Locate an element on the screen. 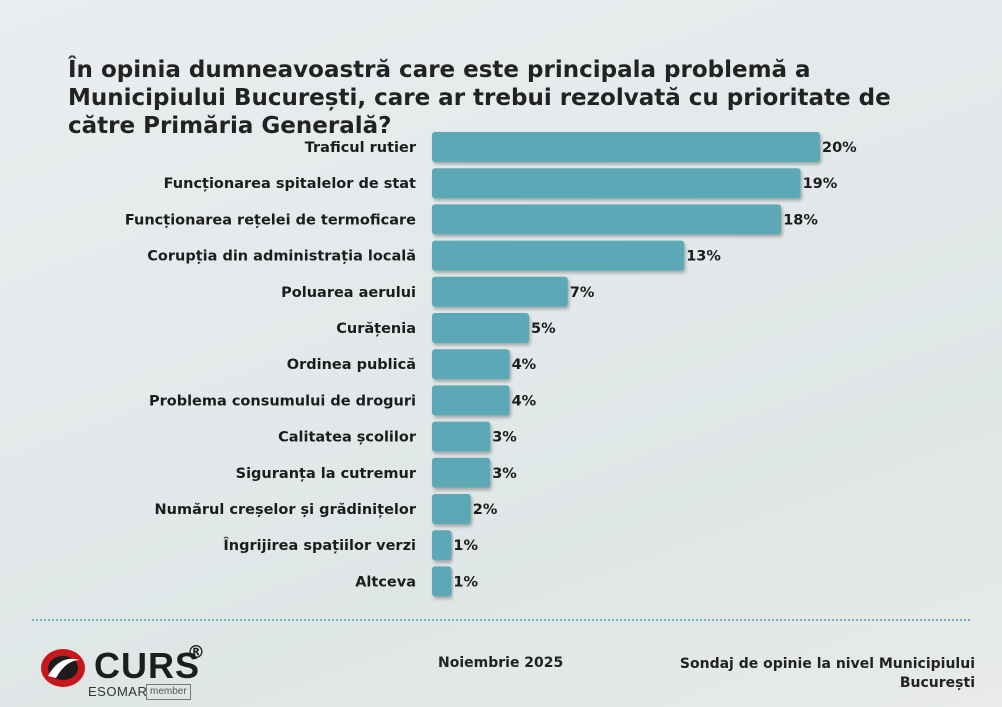 Image resolution: width=1002 pixels, height=707 pixels. logo-member-badge: member is located at coordinates (168, 692).